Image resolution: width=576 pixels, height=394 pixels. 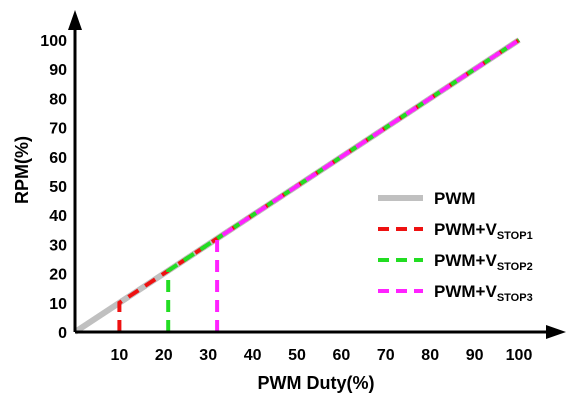 I want to click on x-tick-label: 40, so click(x=253, y=355).